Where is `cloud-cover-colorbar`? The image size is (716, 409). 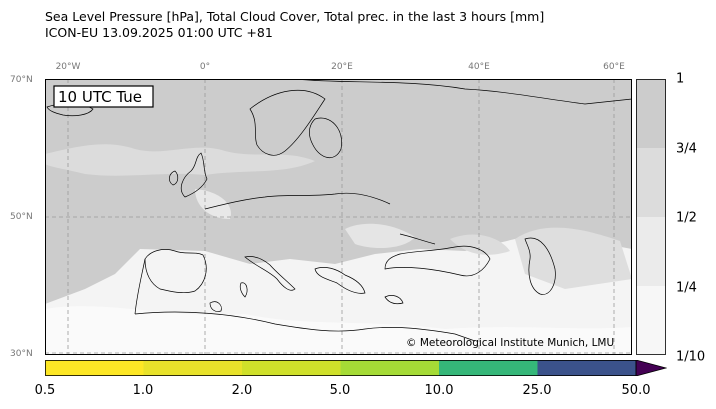 cloud-cover-colorbar is located at coordinates (651, 217).